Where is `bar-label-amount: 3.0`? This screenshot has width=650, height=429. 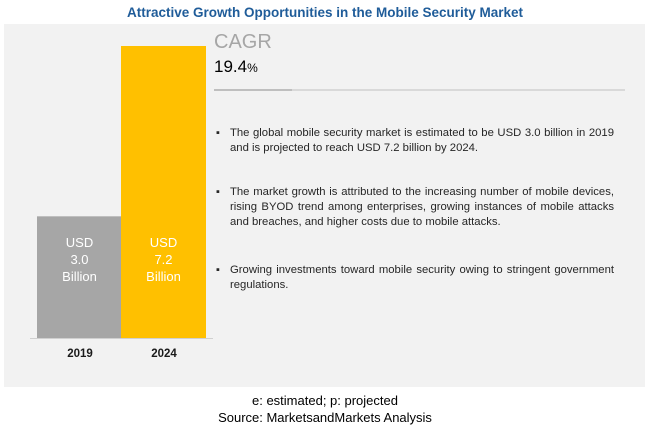 bar-label-amount: 3.0 is located at coordinates (79, 259).